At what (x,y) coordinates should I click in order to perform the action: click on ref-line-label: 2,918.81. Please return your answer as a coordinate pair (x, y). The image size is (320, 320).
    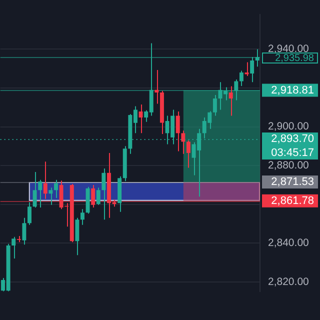
    Looking at the image, I should click on (292, 90).